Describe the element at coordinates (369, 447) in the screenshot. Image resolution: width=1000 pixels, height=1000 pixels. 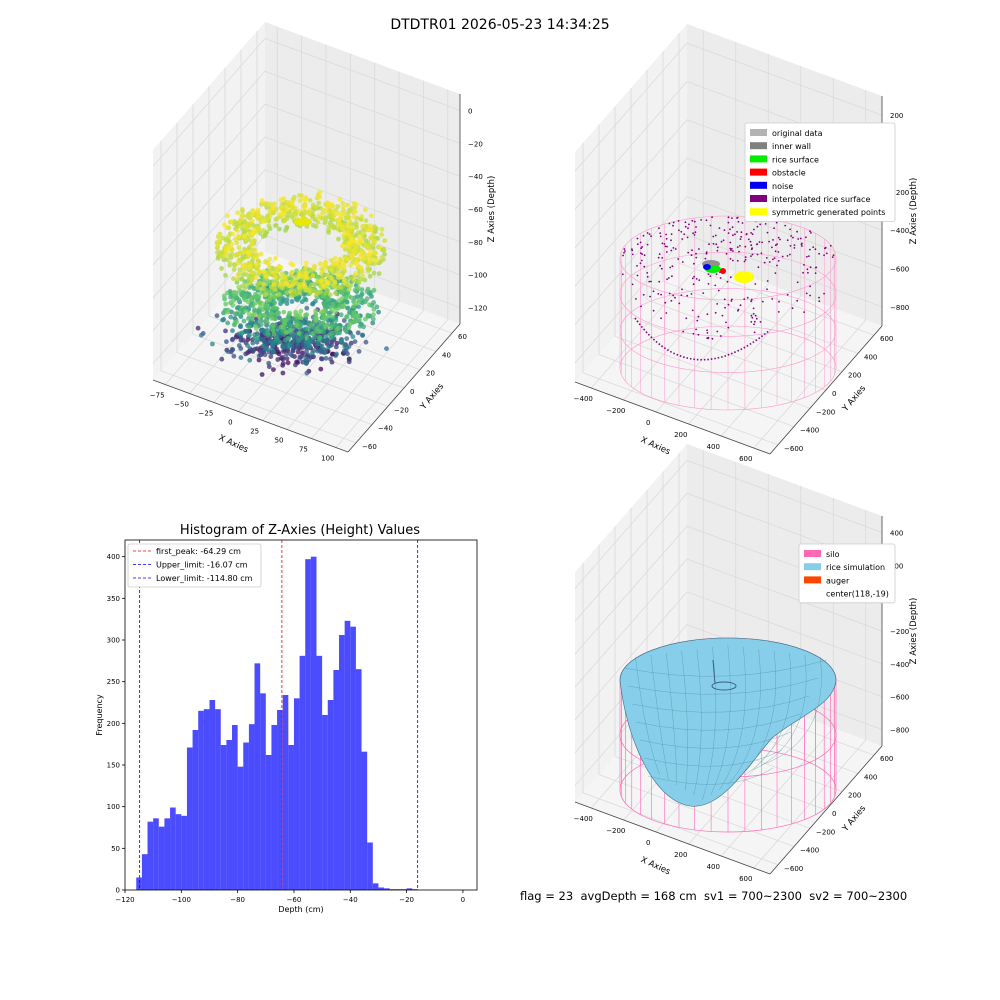
I see `p1-y-tick-label: −60` at that location.